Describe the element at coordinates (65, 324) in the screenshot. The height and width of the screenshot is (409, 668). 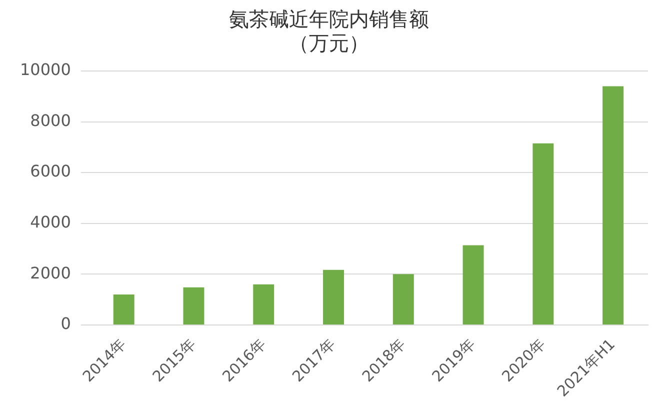
I see `y-tick-label: 0` at that location.